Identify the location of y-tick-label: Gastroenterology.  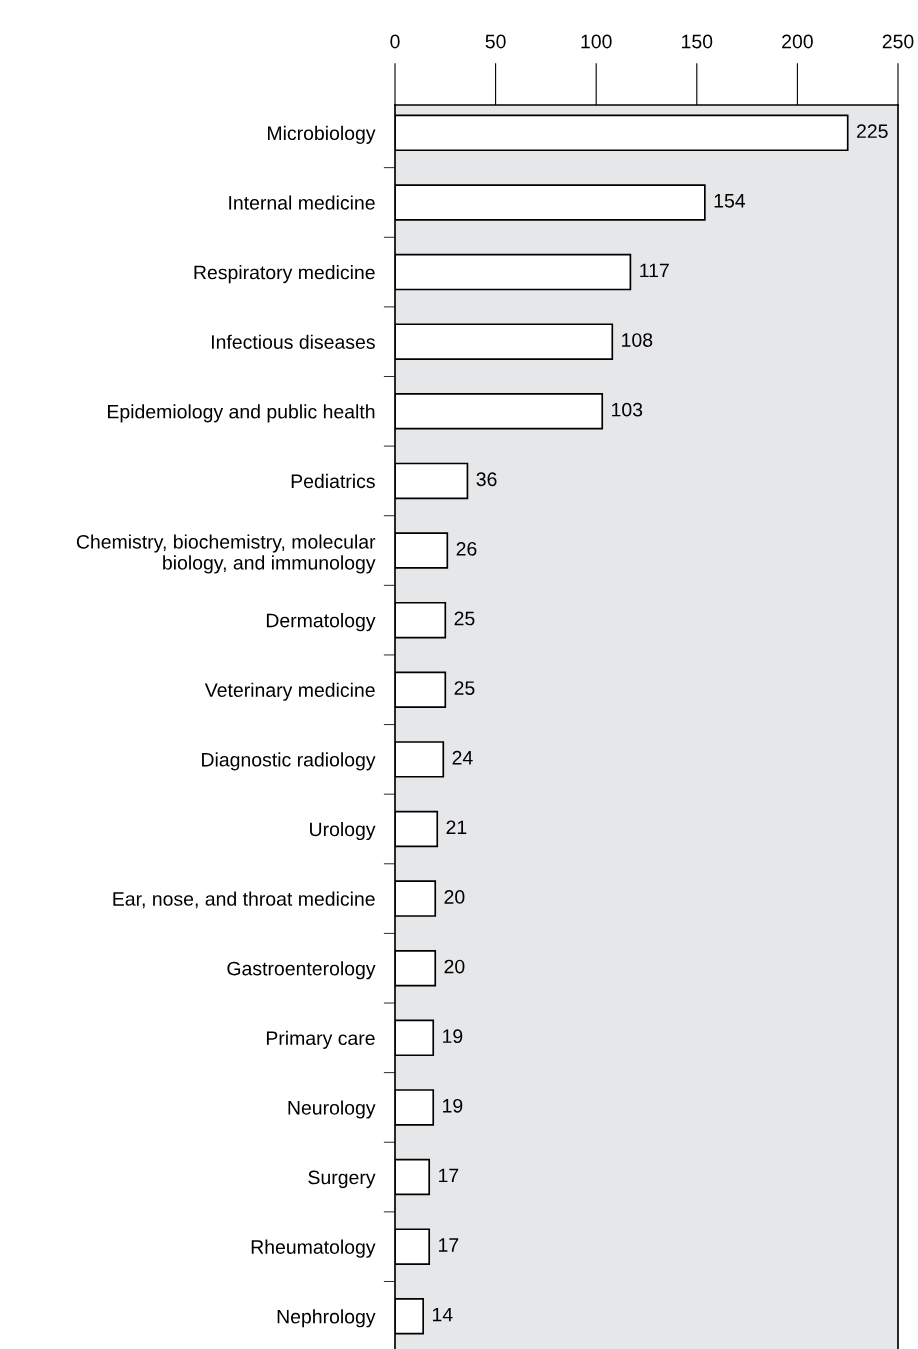
(301, 970).